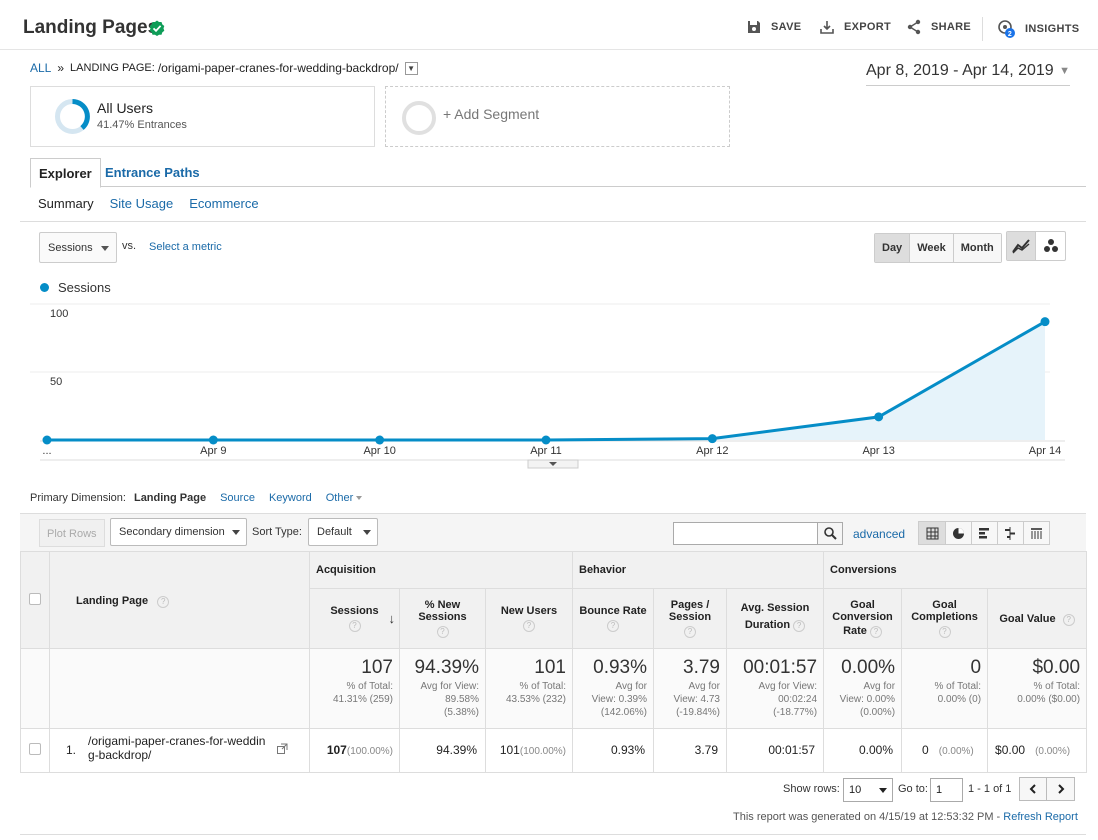 This screenshot has height=840, width=1098. I want to click on row-goal-completions: 0 (0.00%), so click(945, 750).